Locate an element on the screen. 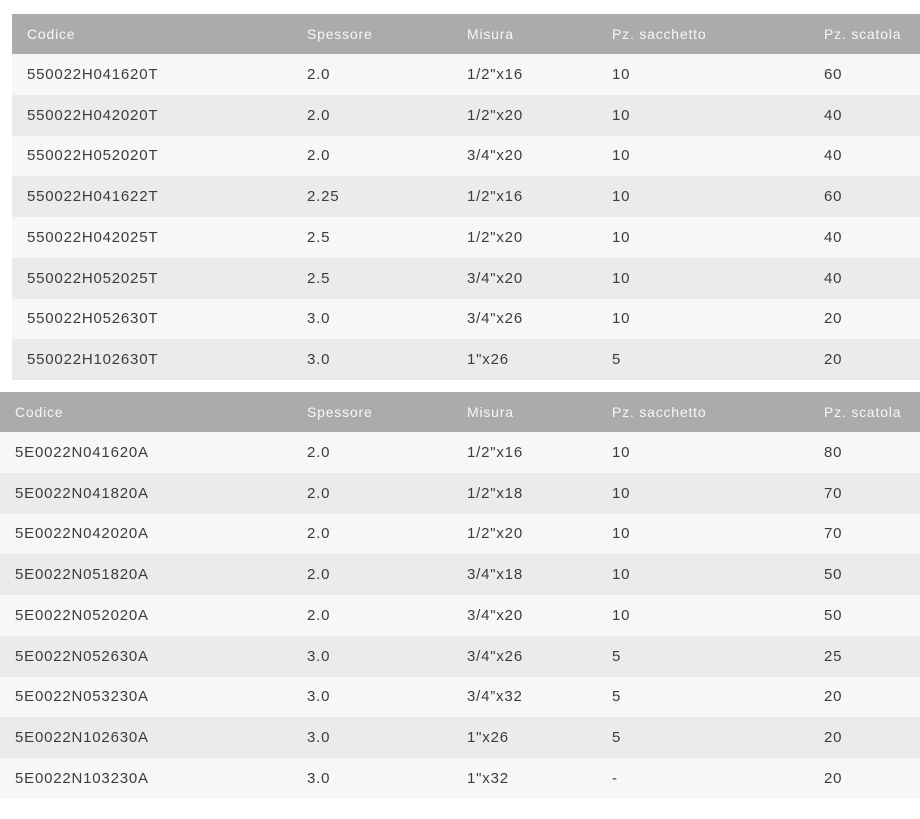 The width and height of the screenshot is (920, 819). table-cell: 550022H042025T is located at coordinates (152, 237).